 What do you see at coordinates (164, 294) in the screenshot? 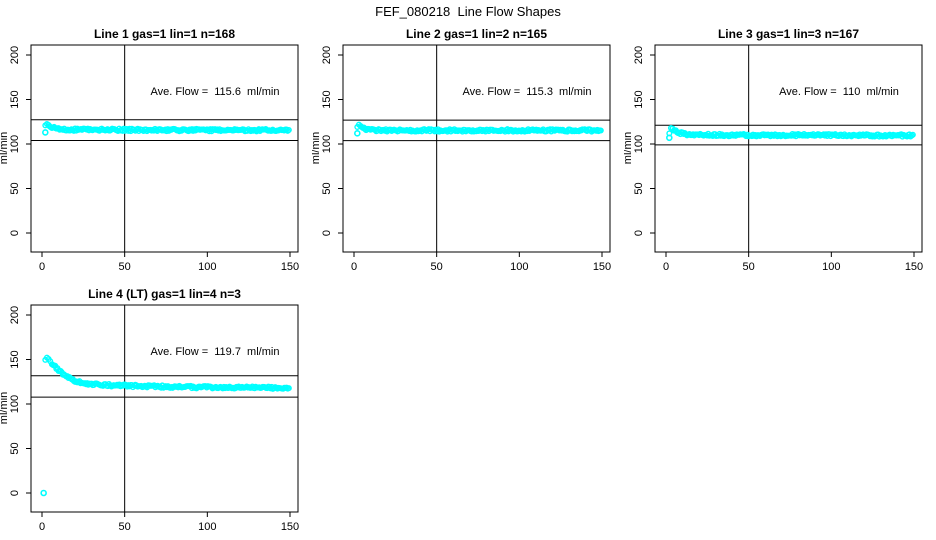
I see `panel-title-line-4: Line 4 (LT) gas=1 lin=4 n=3` at bounding box center [164, 294].